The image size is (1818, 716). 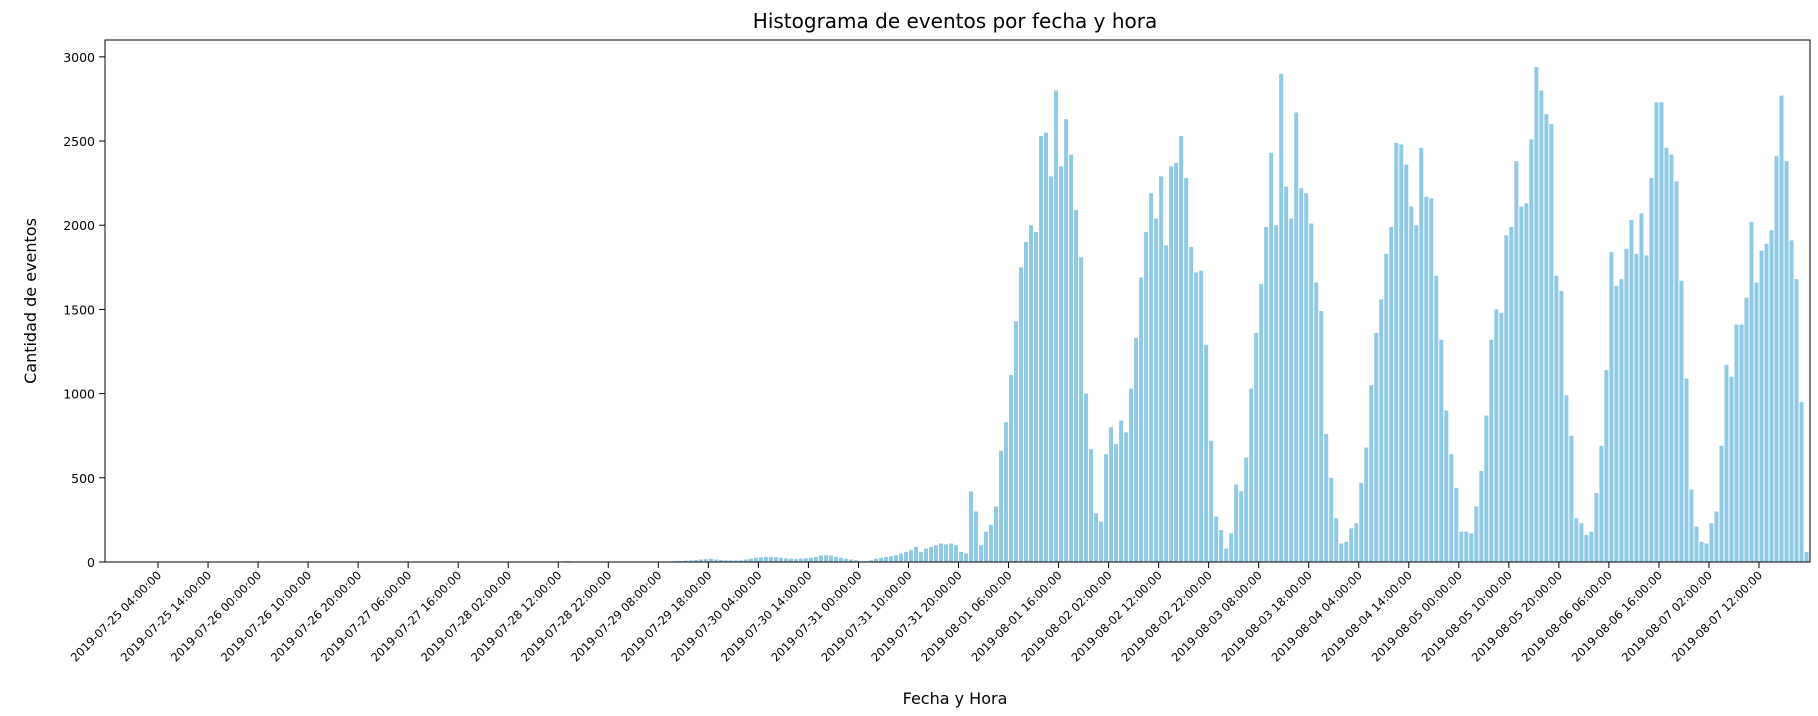 What do you see at coordinates (79, 57) in the screenshot?
I see `y-tick-label: 3000` at bounding box center [79, 57].